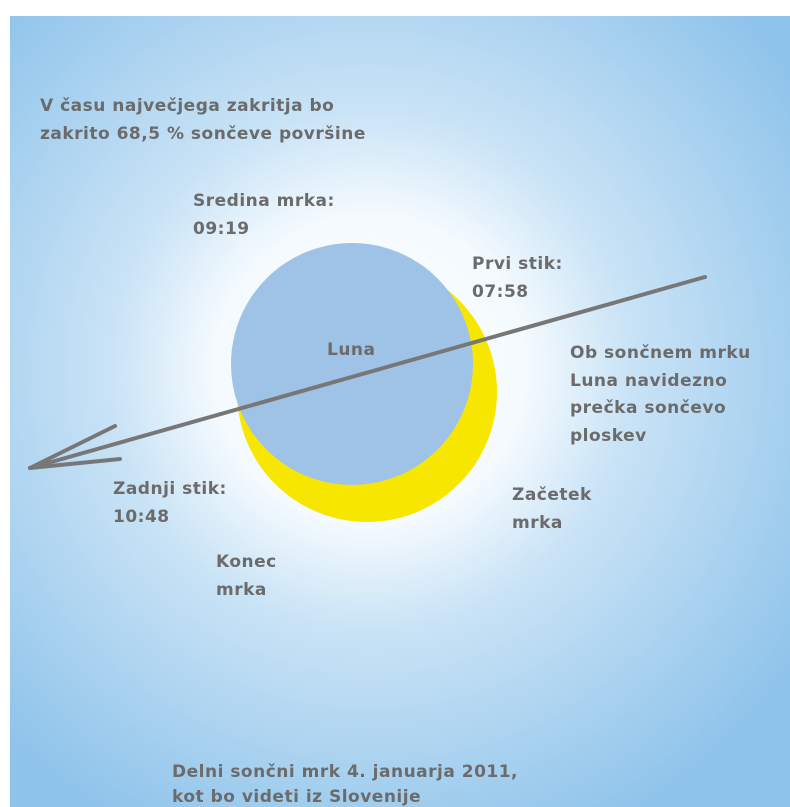 The image size is (790, 807). What do you see at coordinates (352, 364) in the screenshot?
I see `moon` at bounding box center [352, 364].